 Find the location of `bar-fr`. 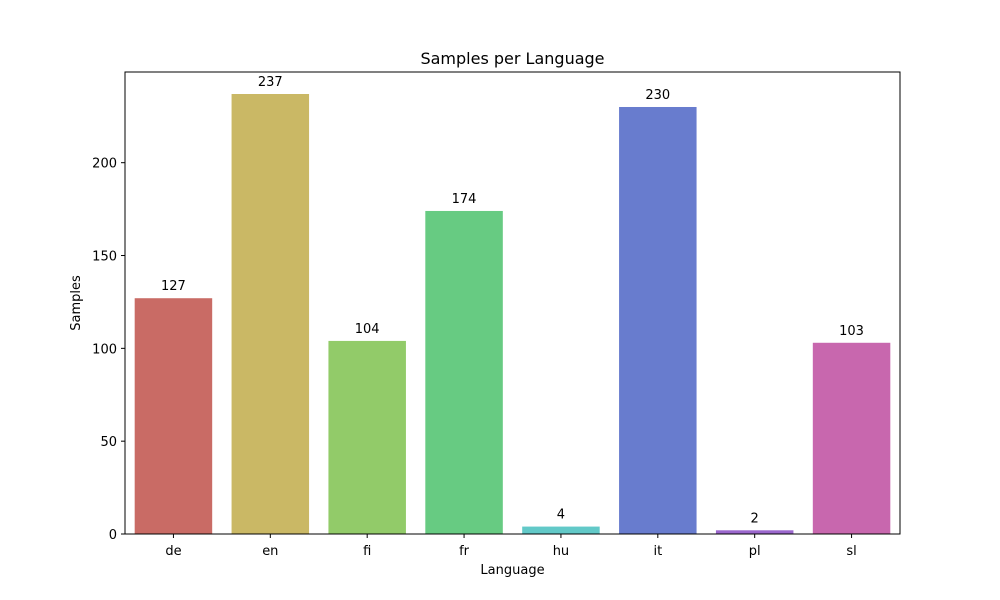

bar-fr is located at coordinates (464, 372).